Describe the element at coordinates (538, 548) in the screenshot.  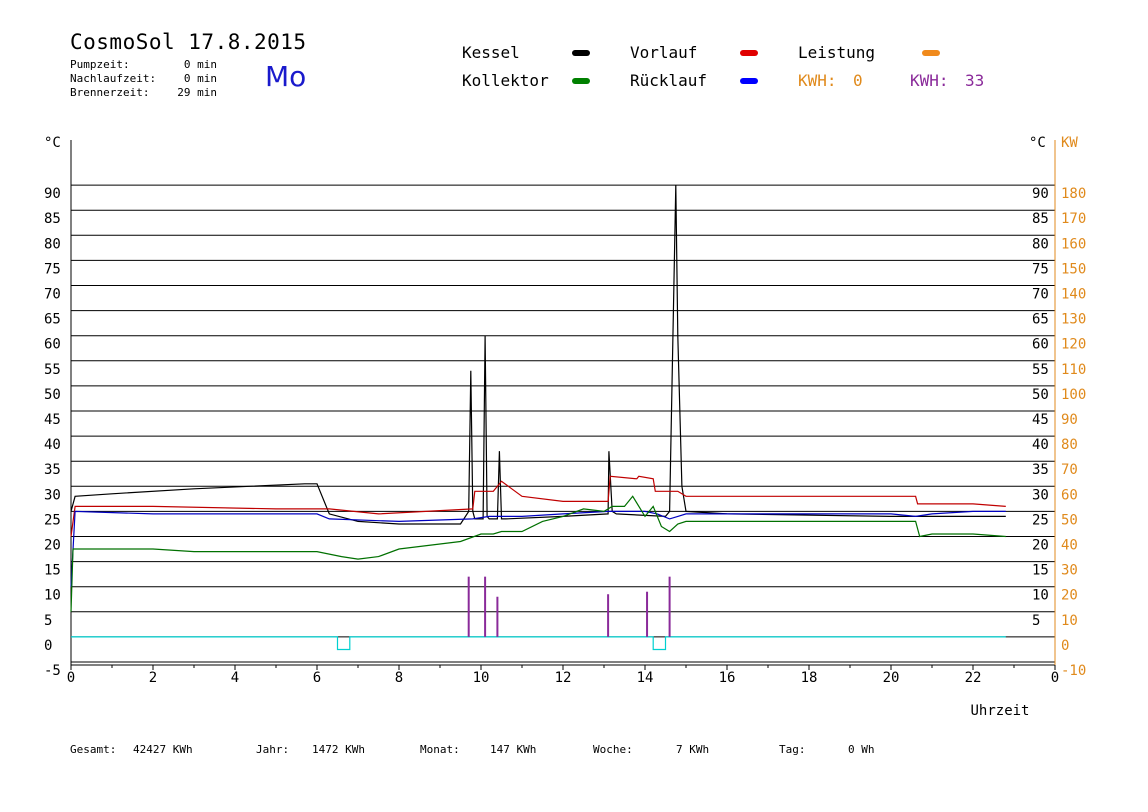
I see `series-line-rcklauf` at that location.